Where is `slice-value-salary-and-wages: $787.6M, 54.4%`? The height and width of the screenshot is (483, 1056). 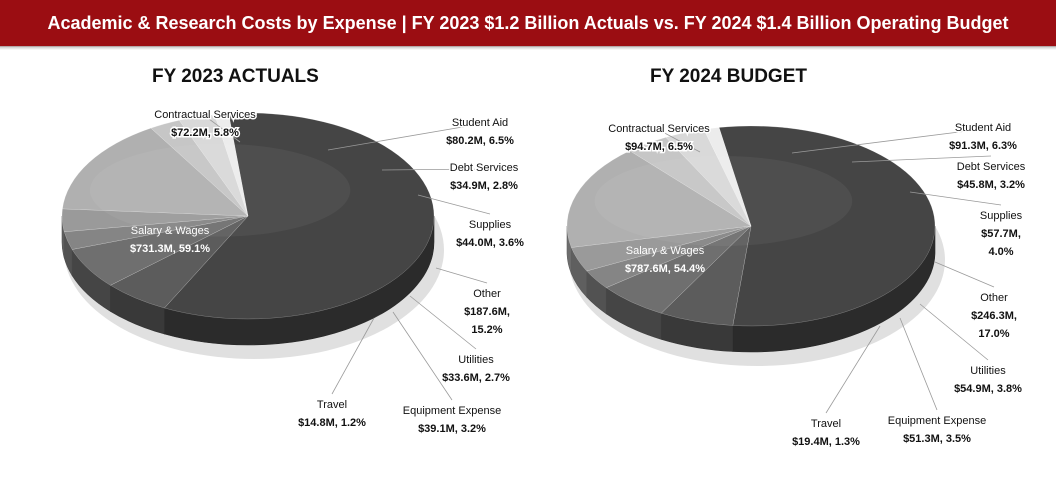
slice-value-salary-and-wages: $787.6M, 54.4% is located at coordinates (665, 269).